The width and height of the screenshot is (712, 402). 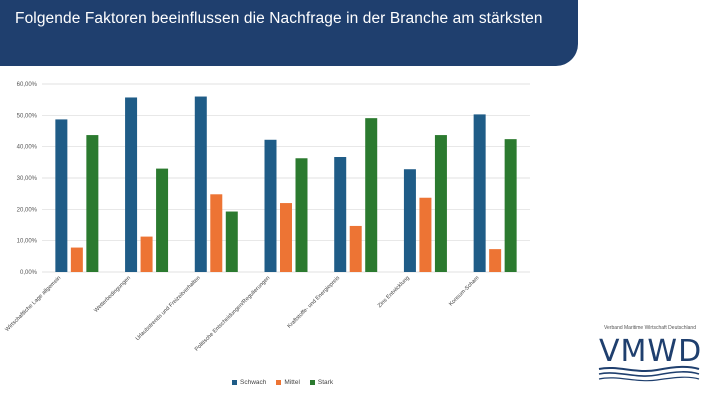 I want to click on y-tick-label: 60,00%, so click(x=27, y=85).